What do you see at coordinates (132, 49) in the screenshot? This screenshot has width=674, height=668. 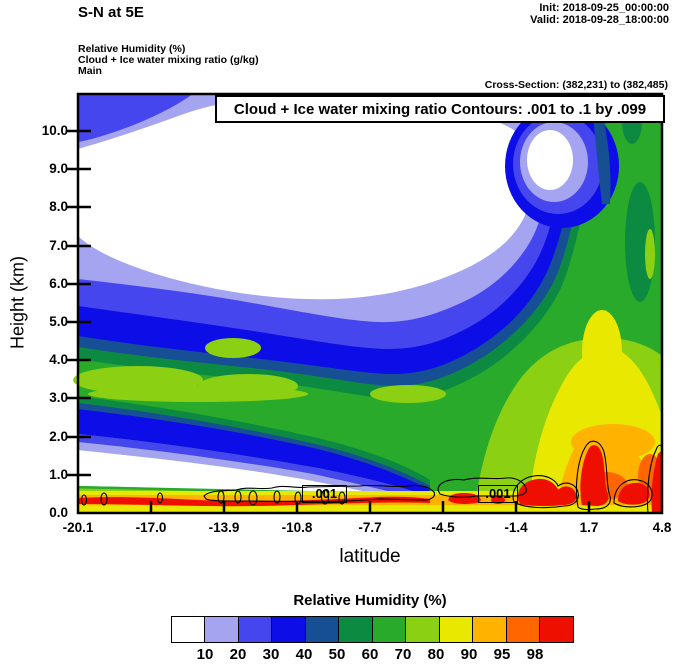 I see `meta-shaded-field: Relative Humidity (%)` at bounding box center [132, 49].